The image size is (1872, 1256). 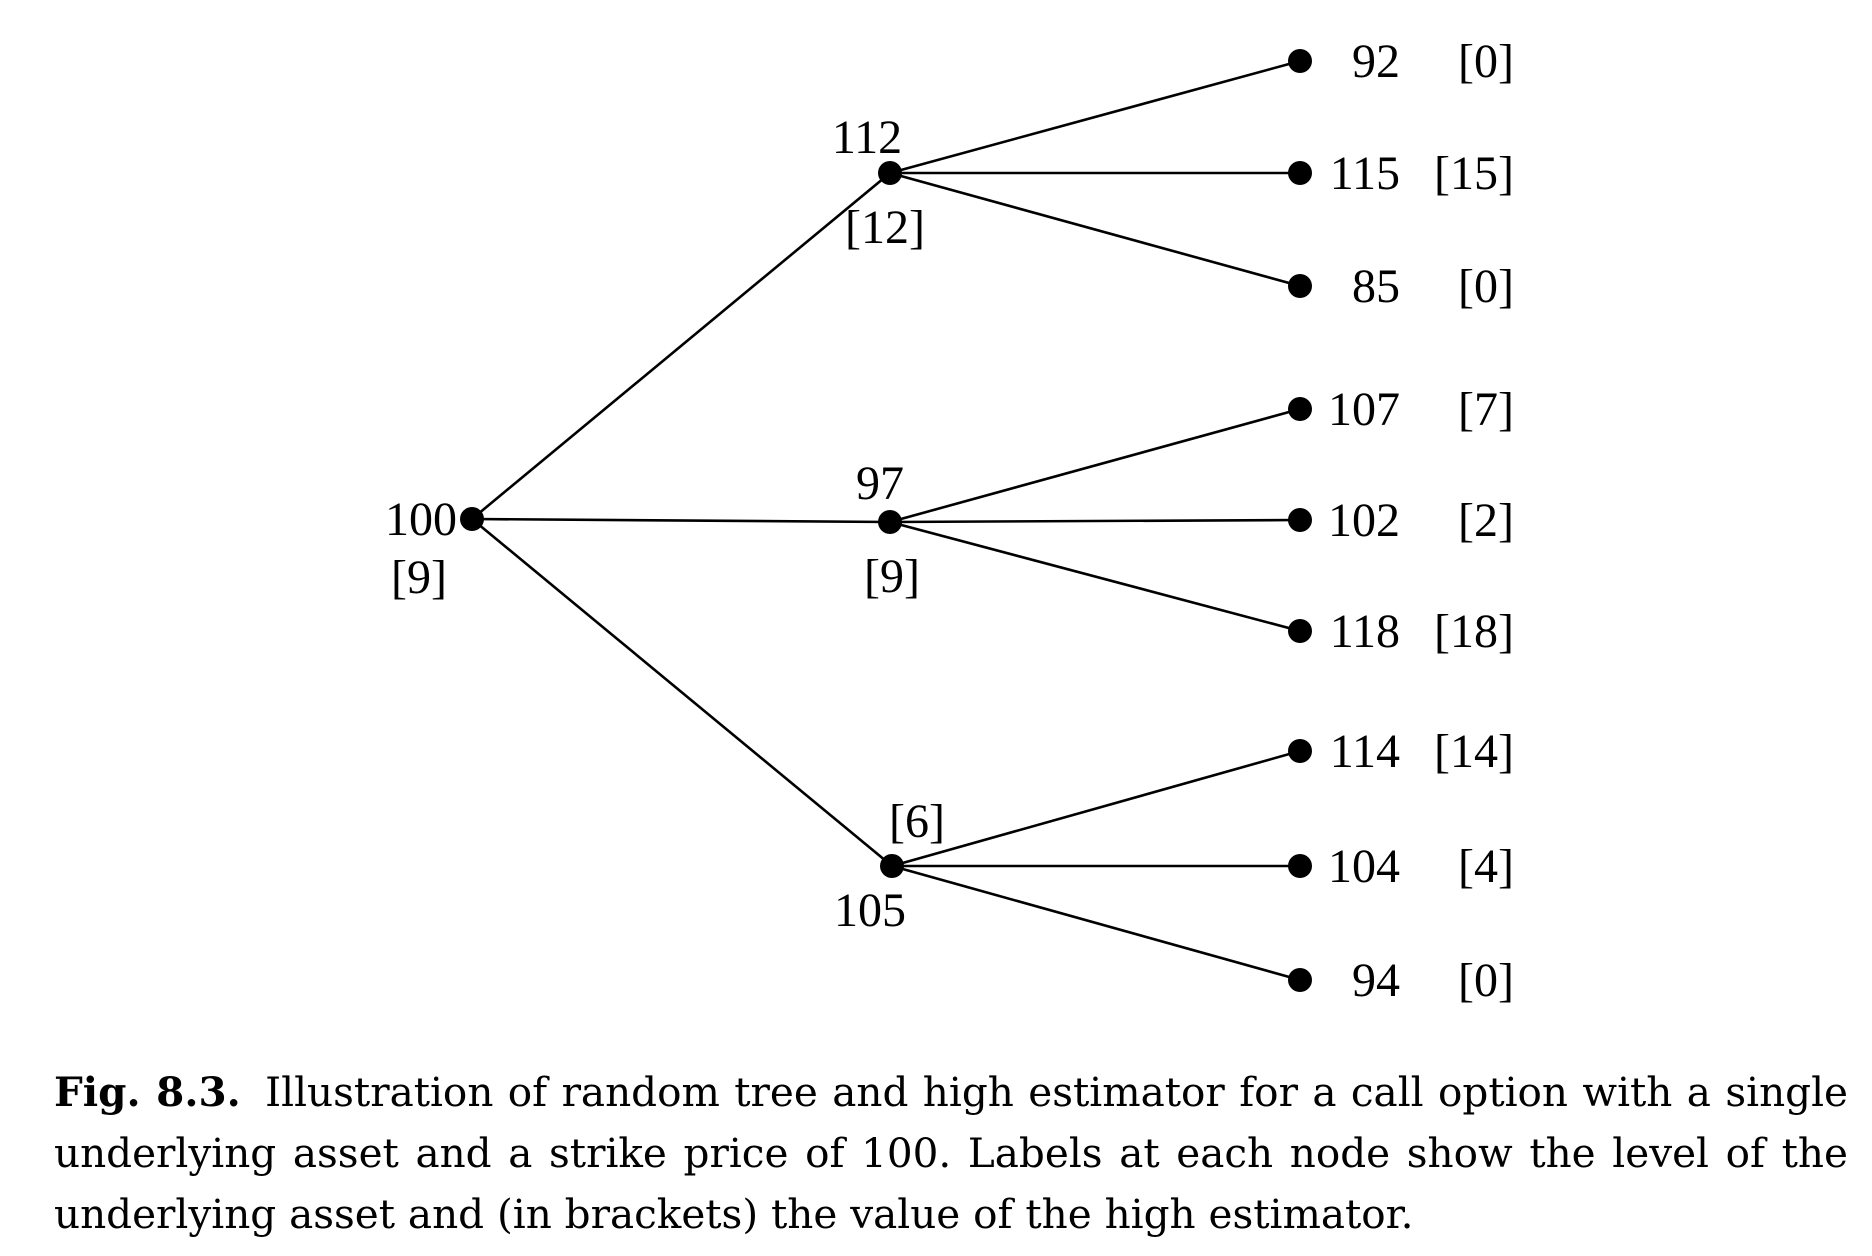 What do you see at coordinates (1474, 631) in the screenshot?
I see `leaf-value-label-118: [18]` at bounding box center [1474, 631].